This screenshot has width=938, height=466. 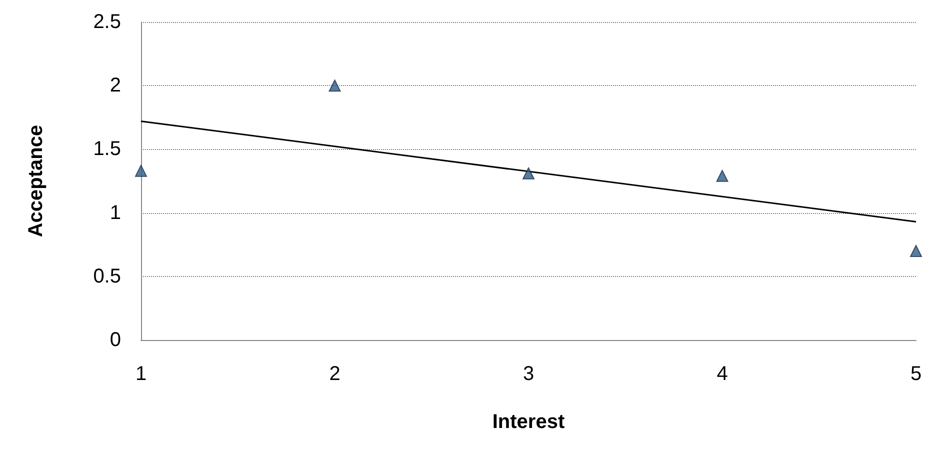 What do you see at coordinates (528, 422) in the screenshot?
I see `x-axis-title: Interest` at bounding box center [528, 422].